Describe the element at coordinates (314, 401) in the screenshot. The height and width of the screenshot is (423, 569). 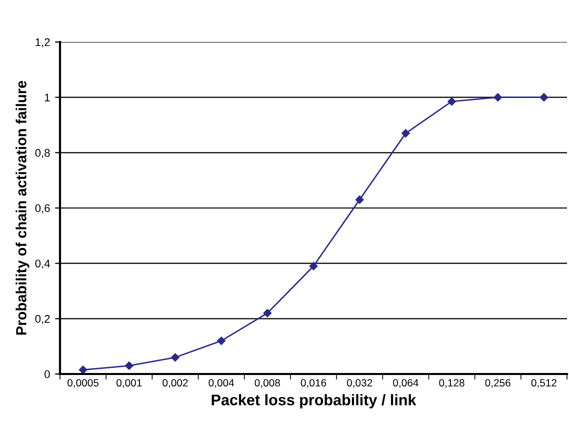
I see `x-axis-title: Packet loss probability / link` at that location.